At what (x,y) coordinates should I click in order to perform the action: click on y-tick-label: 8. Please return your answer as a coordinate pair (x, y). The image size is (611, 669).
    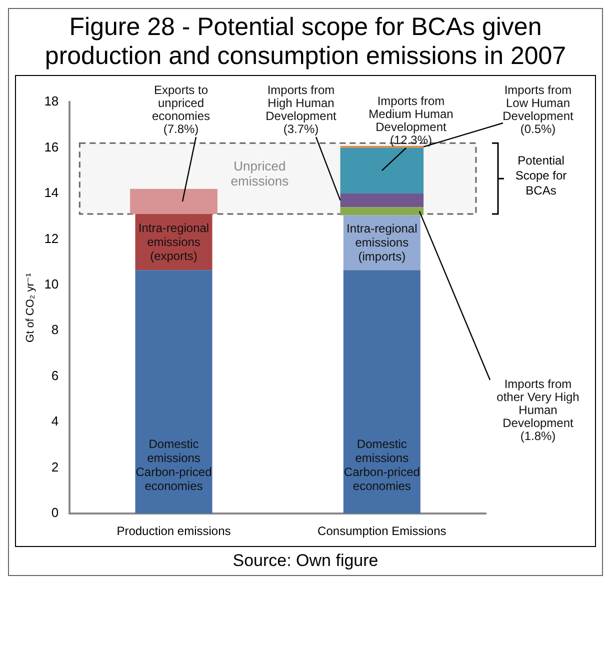
    Looking at the image, I should click on (55, 330).